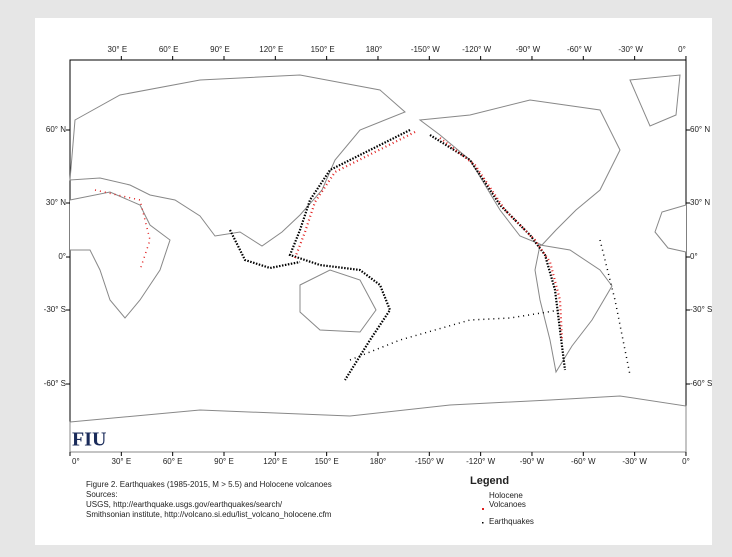 This screenshot has width=732, height=557. Describe the element at coordinates (507, 500) in the screenshot. I see `legend-item: Holocene Volcanoes` at that location.